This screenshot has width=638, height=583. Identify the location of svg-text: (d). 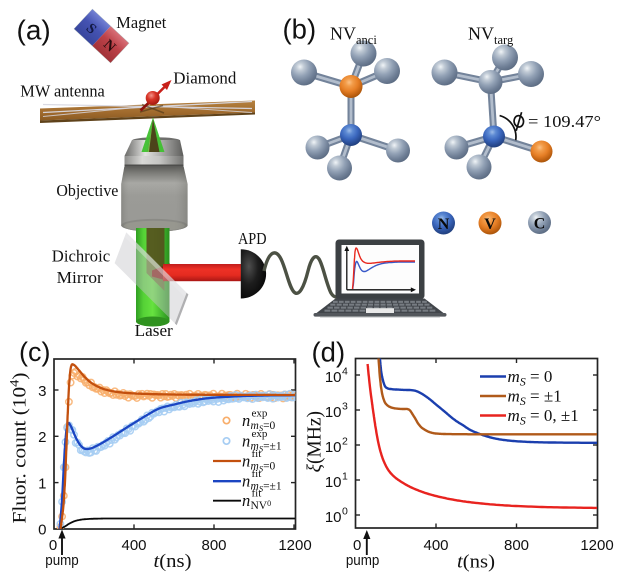
(329, 351).